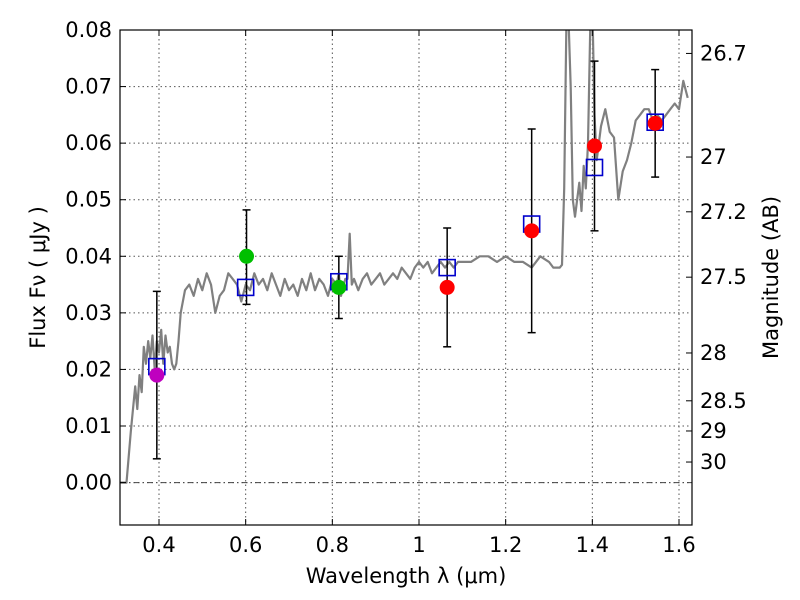 Image resolution: width=800 pixels, height=600 pixels. What do you see at coordinates (88, 256) in the screenshot?
I see `y-tick-label: 0.04` at bounding box center [88, 256].